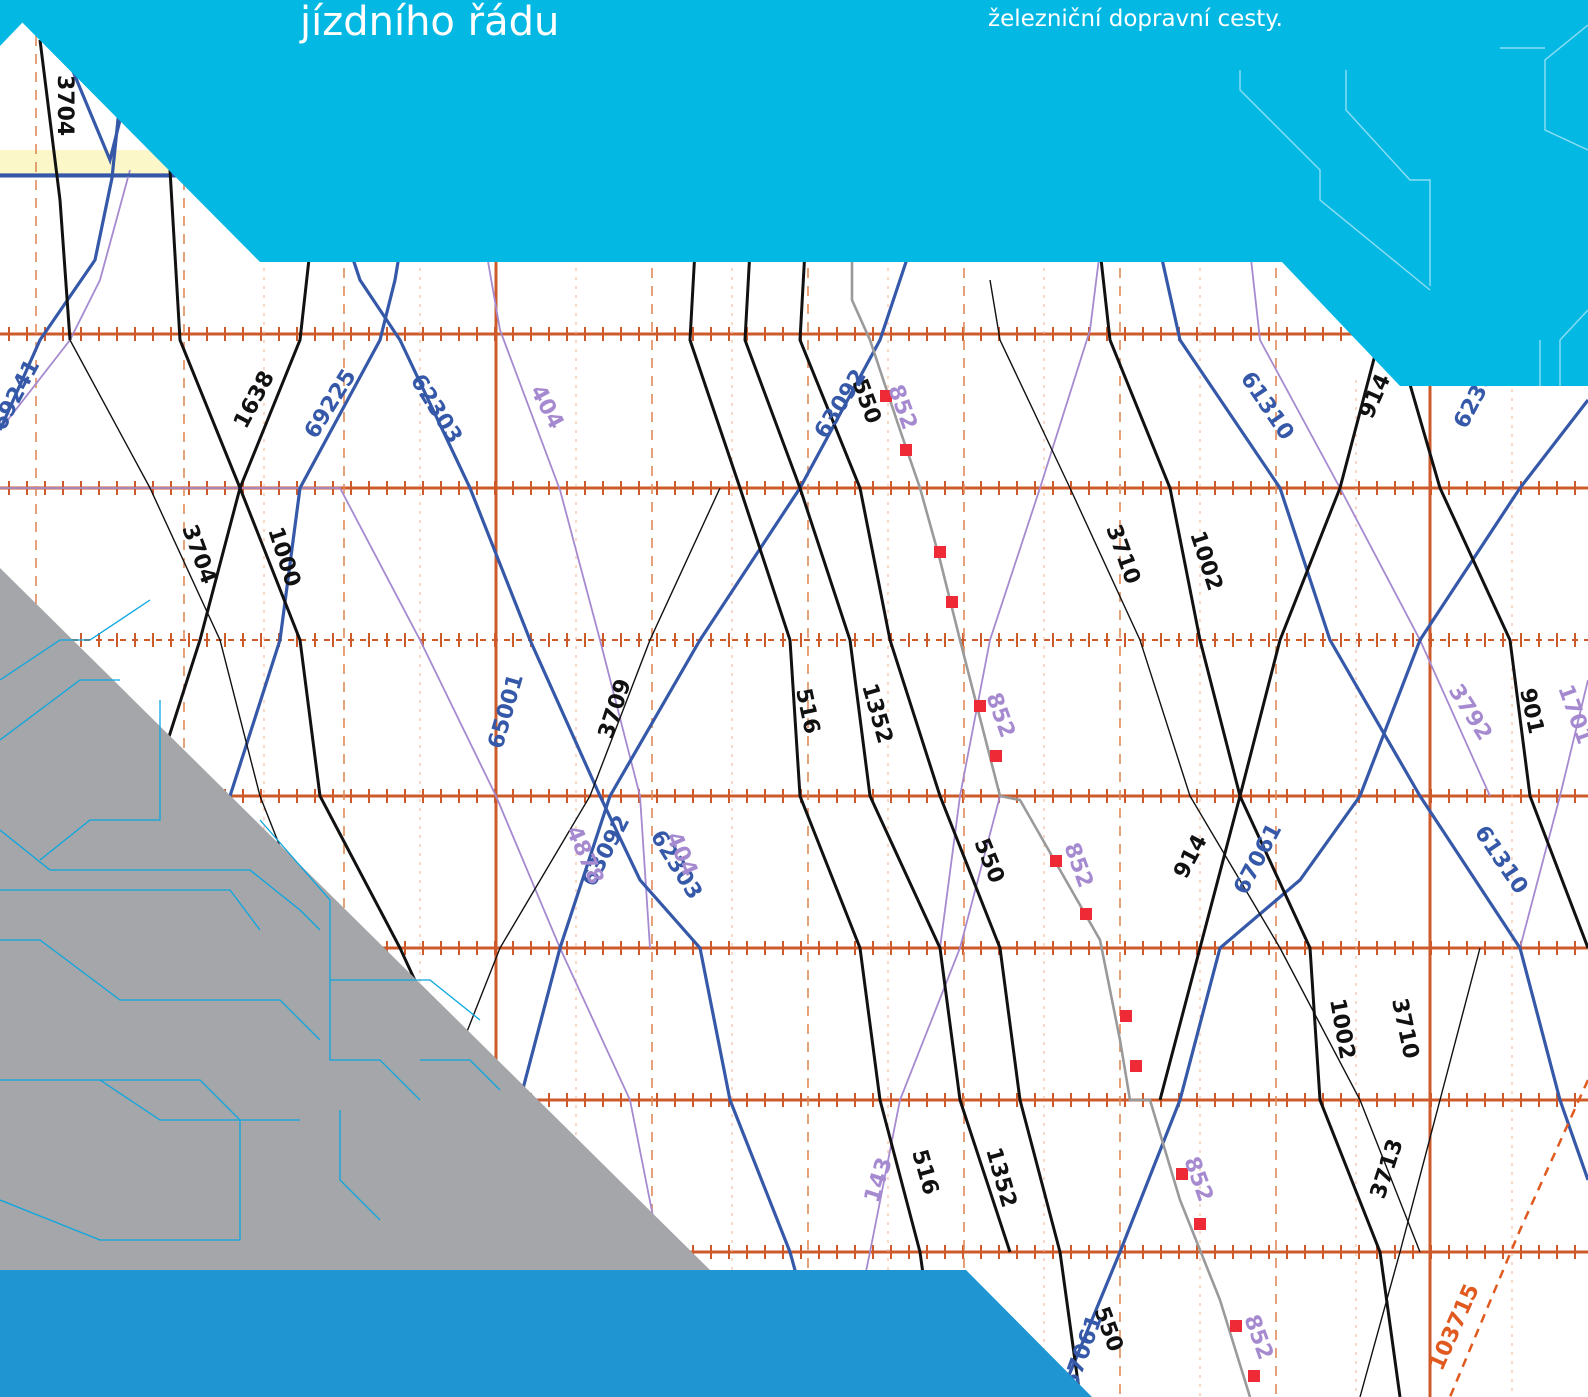 Image resolution: width=1588 pixels, height=1397 pixels. I want to click on train-label: 3709, so click(615, 709).